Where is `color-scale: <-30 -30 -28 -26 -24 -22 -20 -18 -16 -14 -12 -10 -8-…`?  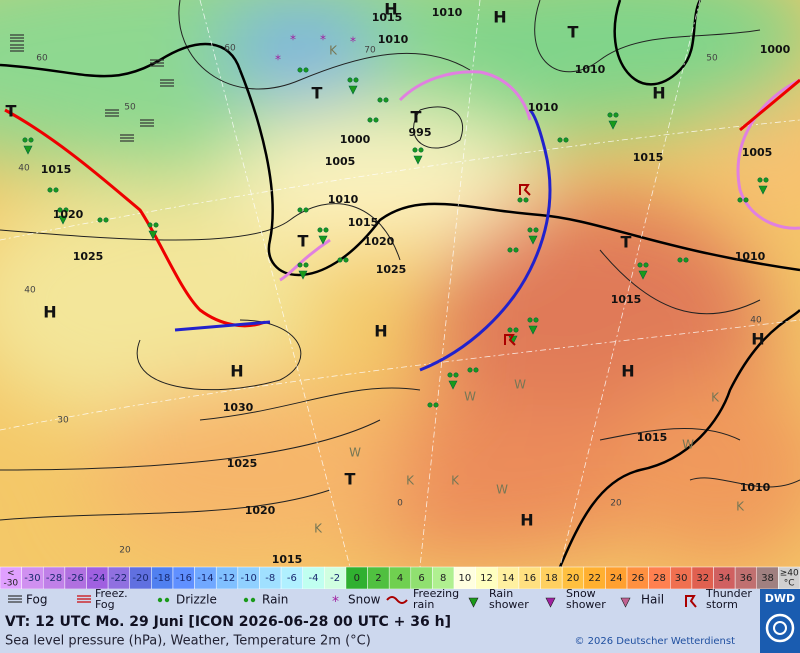 color-scale: <-30 -30 -28 -26 -24 -22 -20 -18 -16 -14 -12 -10 -8-… is located at coordinates (400, 578).